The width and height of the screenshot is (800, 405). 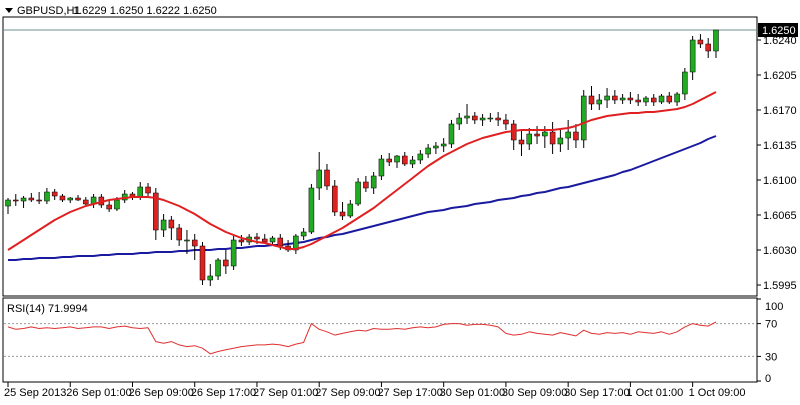 What do you see at coordinates (347, 393) in the screenshot?
I see `time-tick-label: 27 Sep 09:00` at bounding box center [347, 393].